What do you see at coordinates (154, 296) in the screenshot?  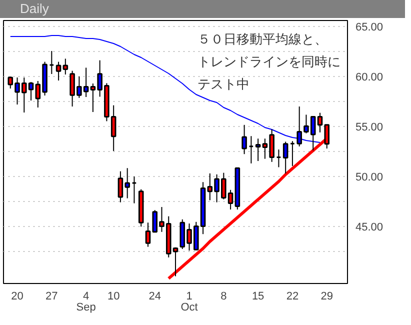 I see `x-tick-label: 24` at bounding box center [154, 296].